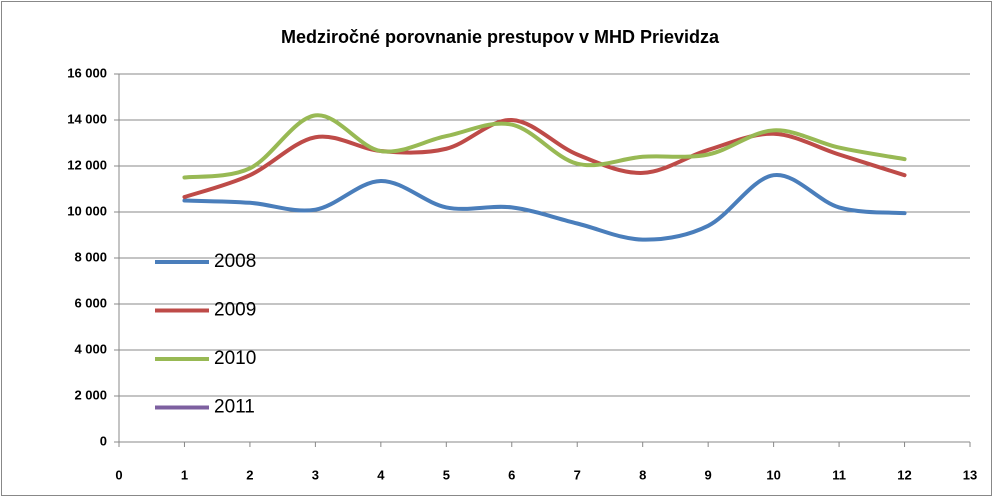  I want to click on legend-label: 2011, so click(234, 407).